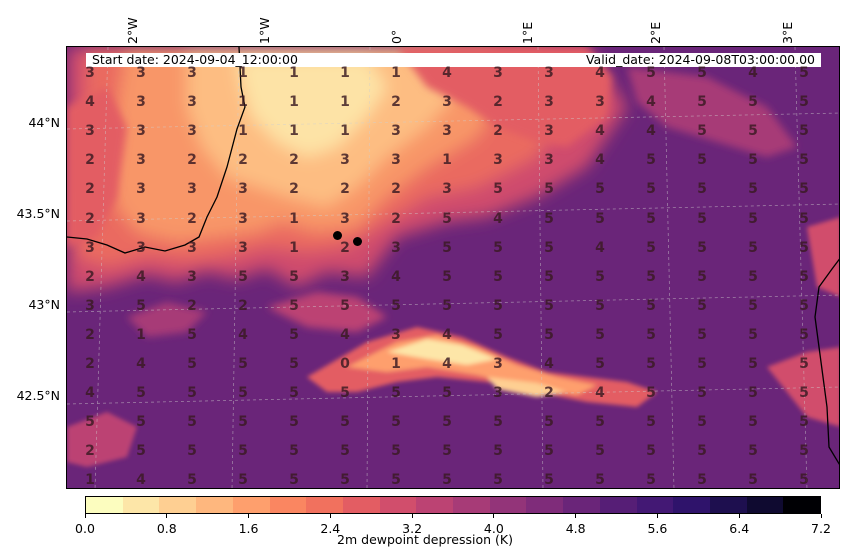 The height and width of the screenshot is (558, 850). What do you see at coordinates (330, 528) in the screenshot?
I see `colorbar-tick-label: 2.4` at bounding box center [330, 528].